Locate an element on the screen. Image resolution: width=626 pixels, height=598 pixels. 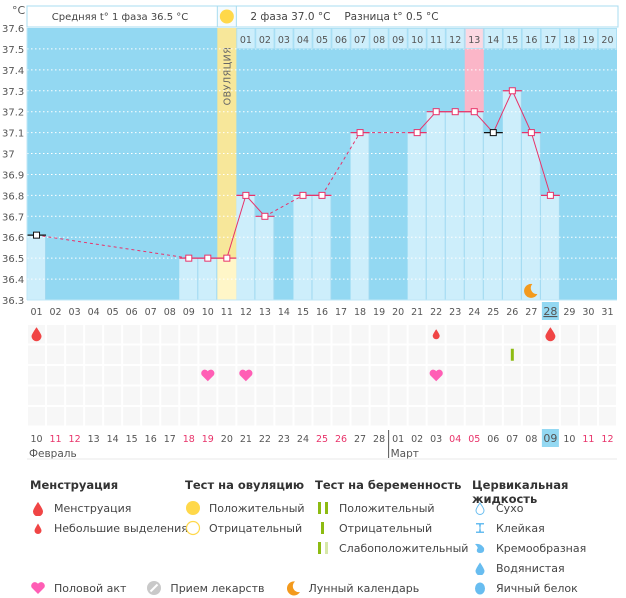
y-tick-label: 37.2 is located at coordinates (13, 113).